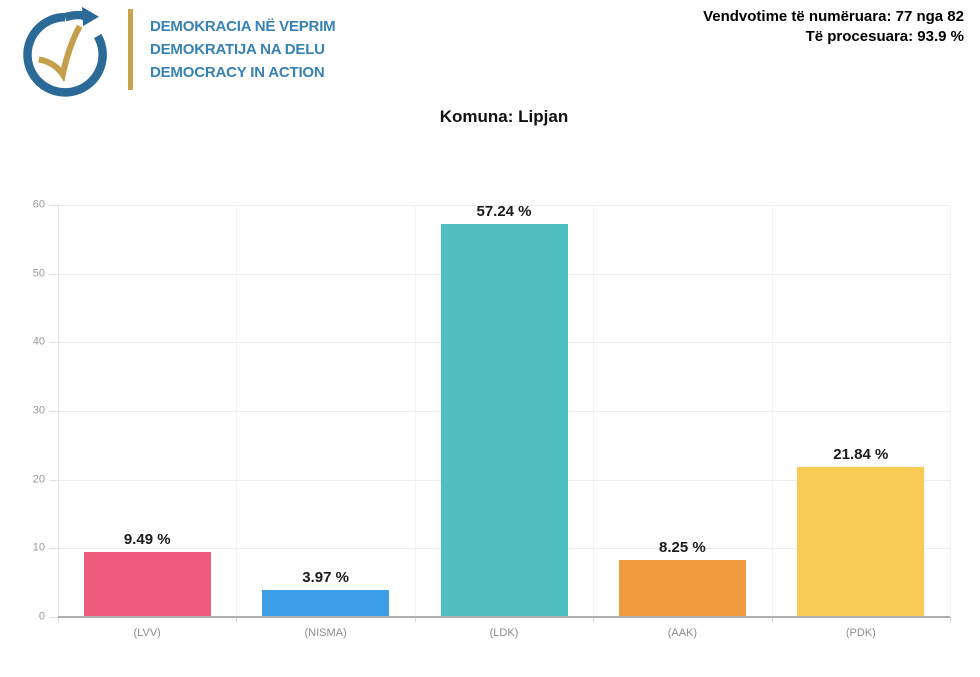 This screenshot has height=677, width=980. I want to click on bar-nisma, so click(326, 603).